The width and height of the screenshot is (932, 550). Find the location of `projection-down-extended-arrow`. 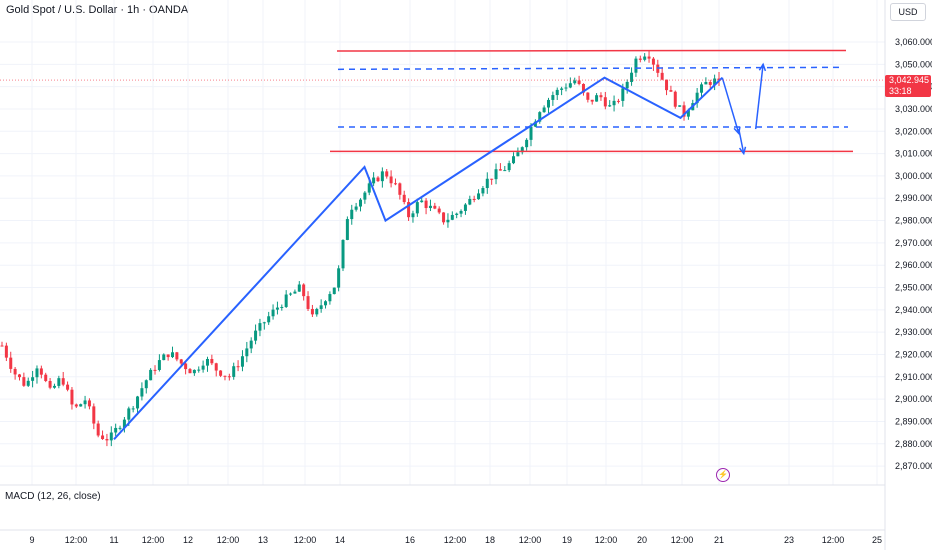

projection-down-extended-arrow is located at coordinates (741, 141).